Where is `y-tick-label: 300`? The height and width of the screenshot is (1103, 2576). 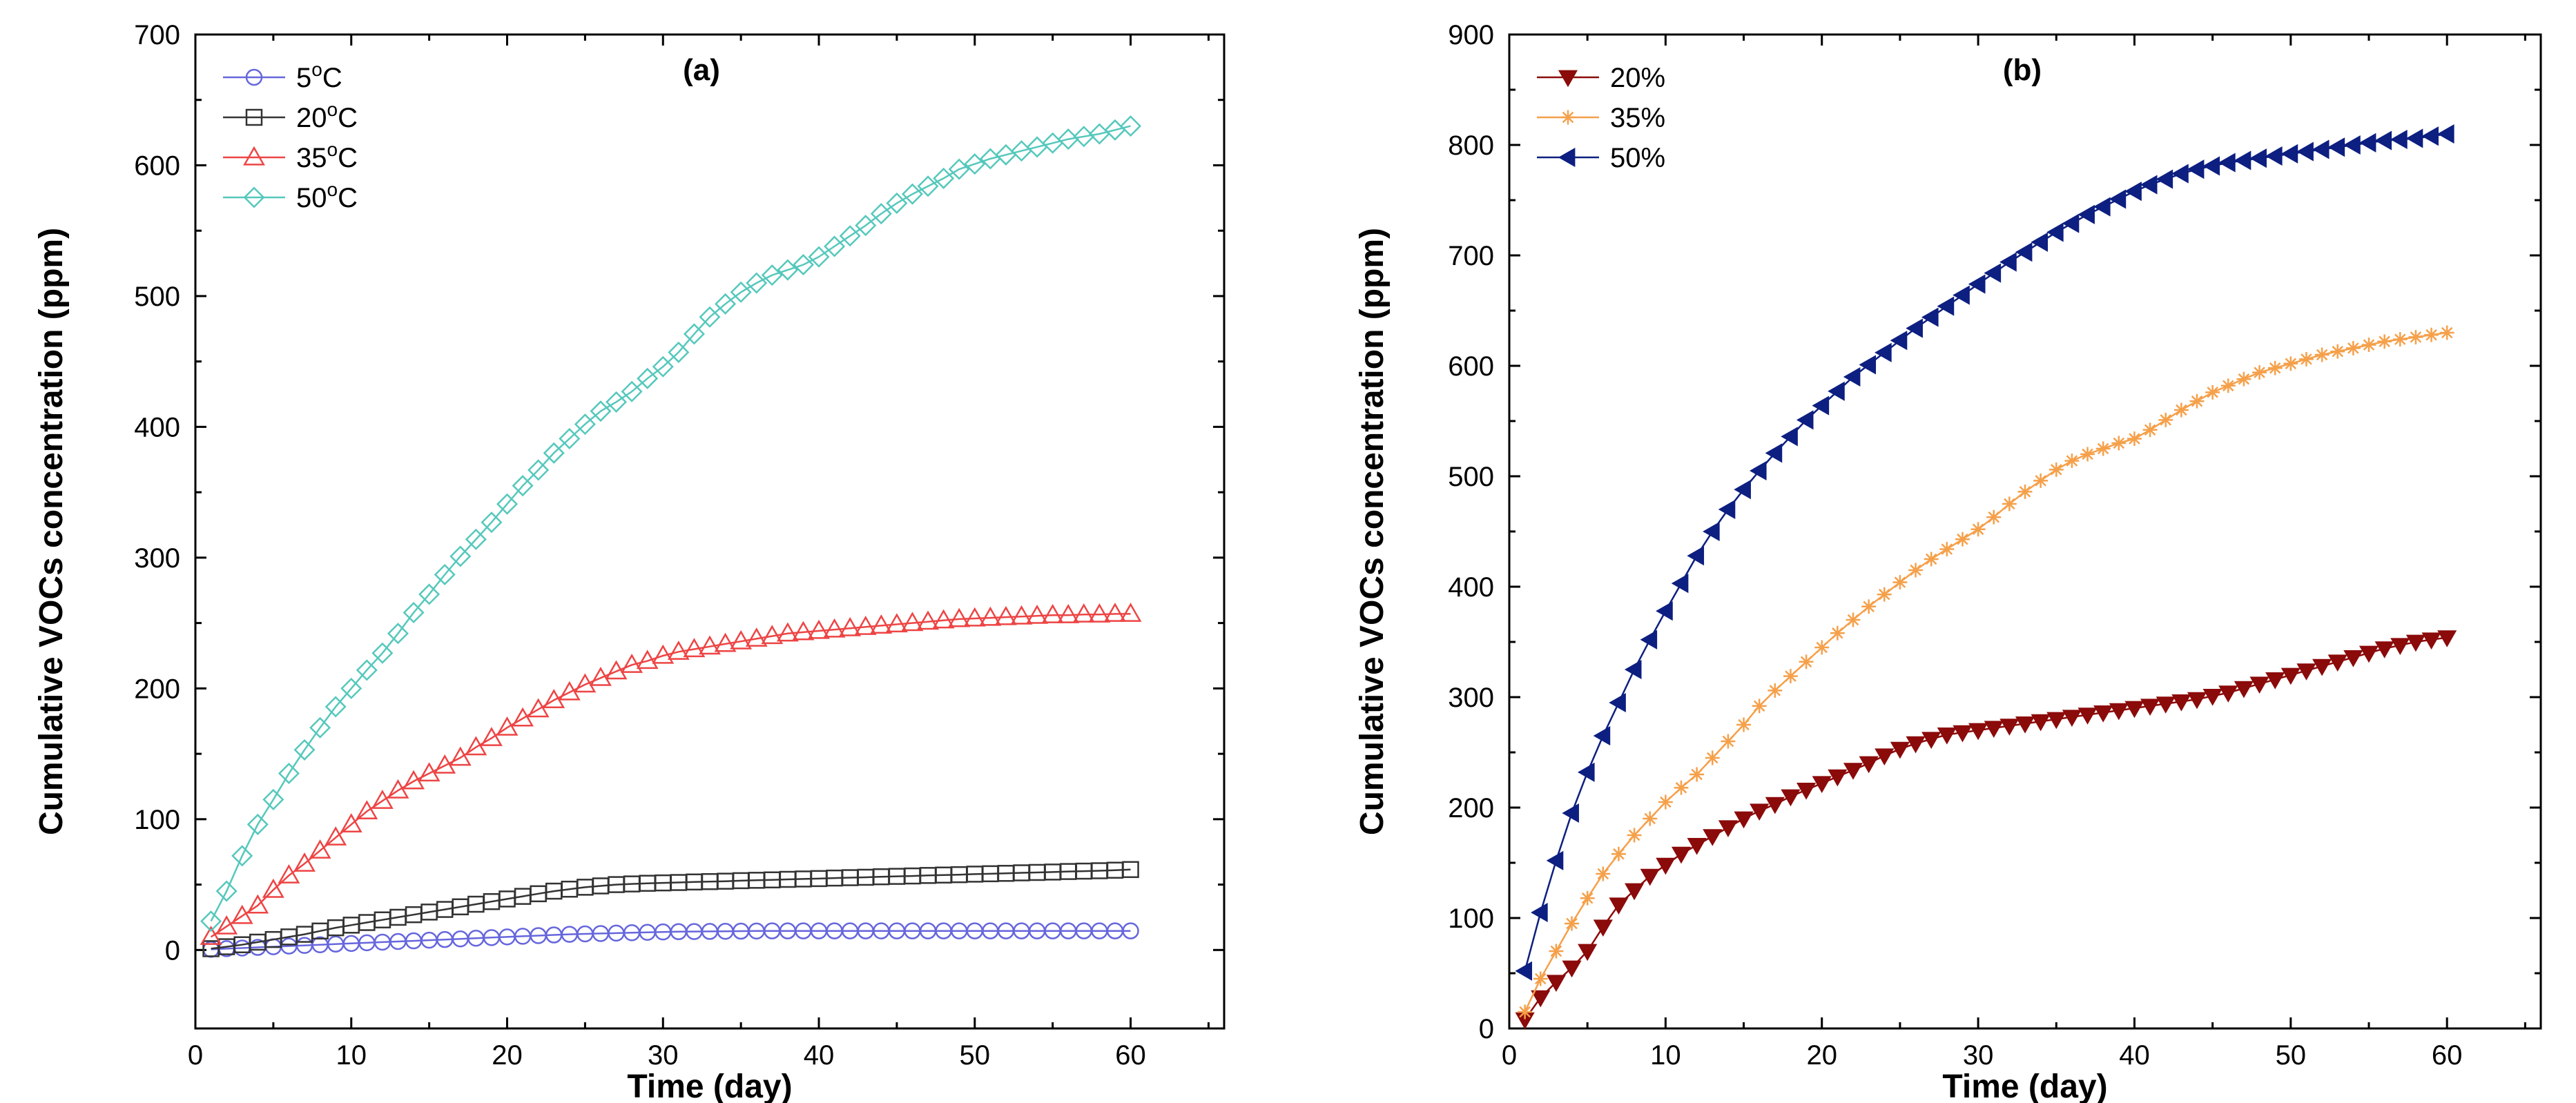
y-tick-label: 300 is located at coordinates (157, 558).